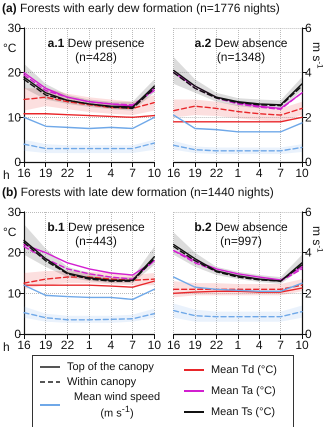  I want to click on text: Within canopy, so click(101, 382).